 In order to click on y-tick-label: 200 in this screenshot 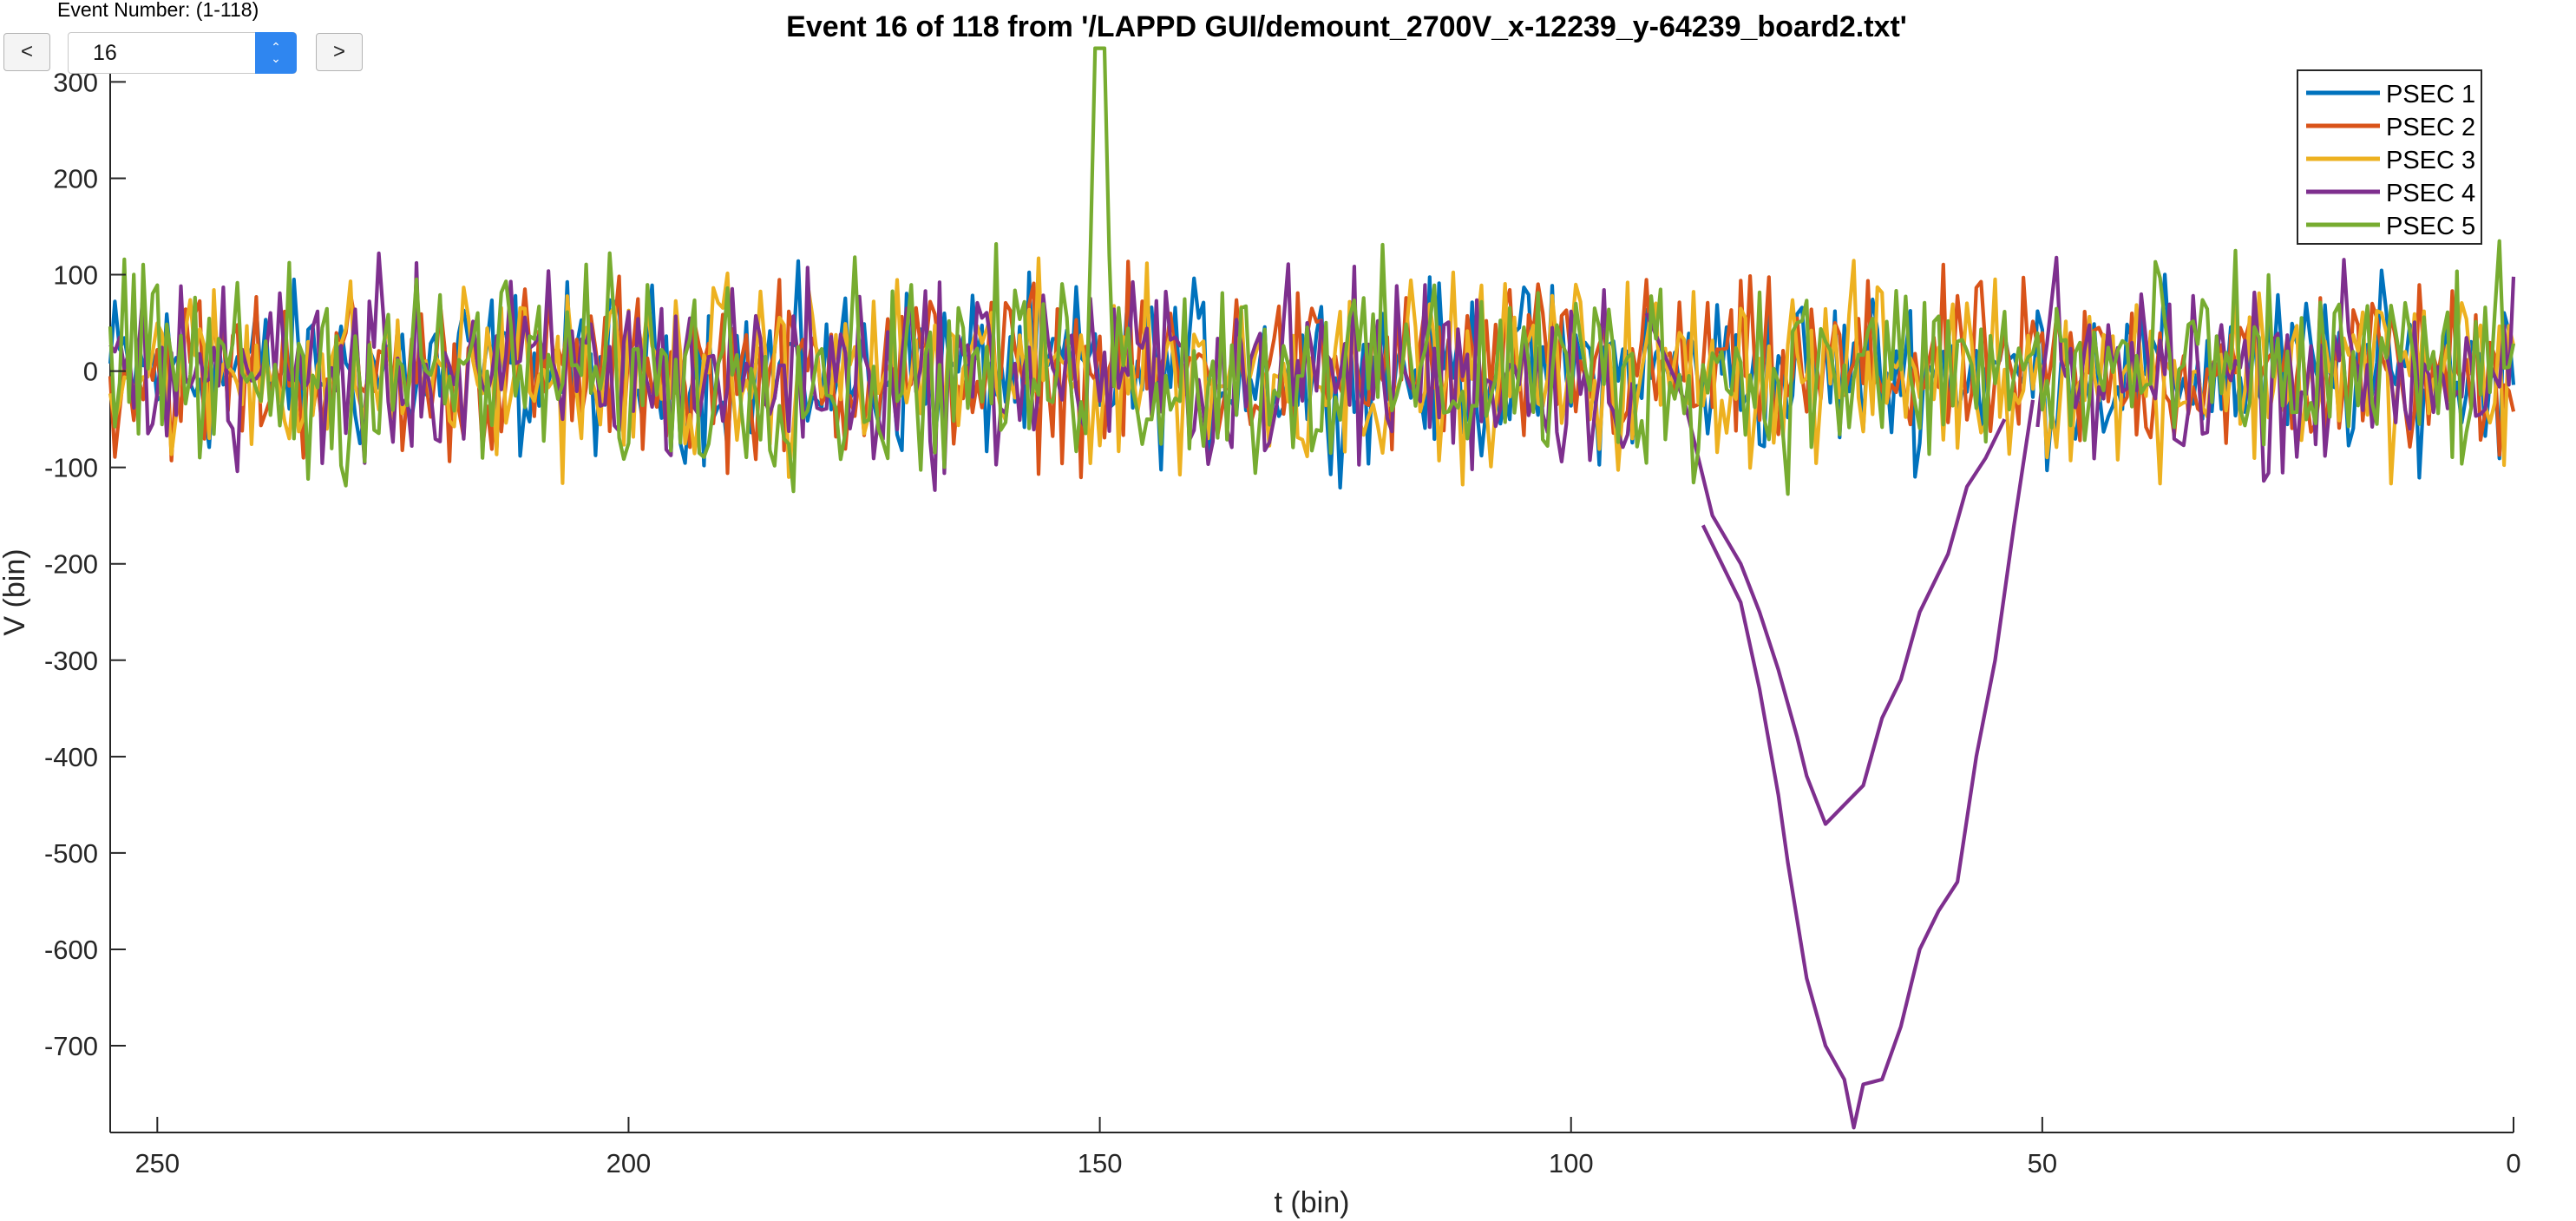, I will do `click(75, 178)`.